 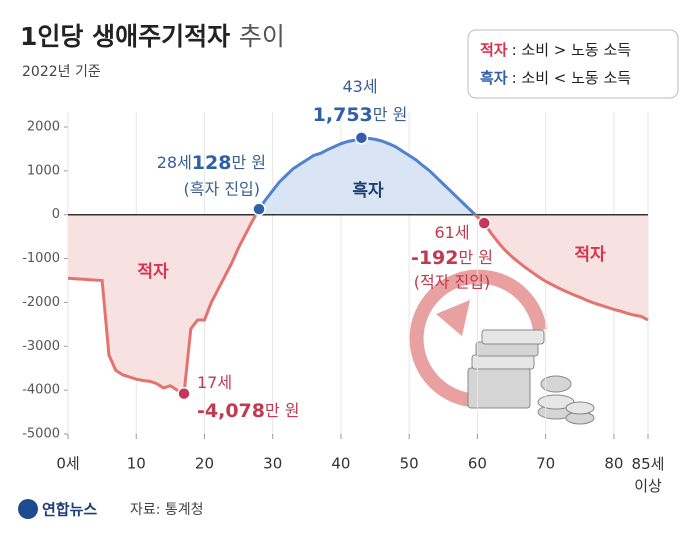 I want to click on y-tick-label: -4000, so click(x=41, y=390).